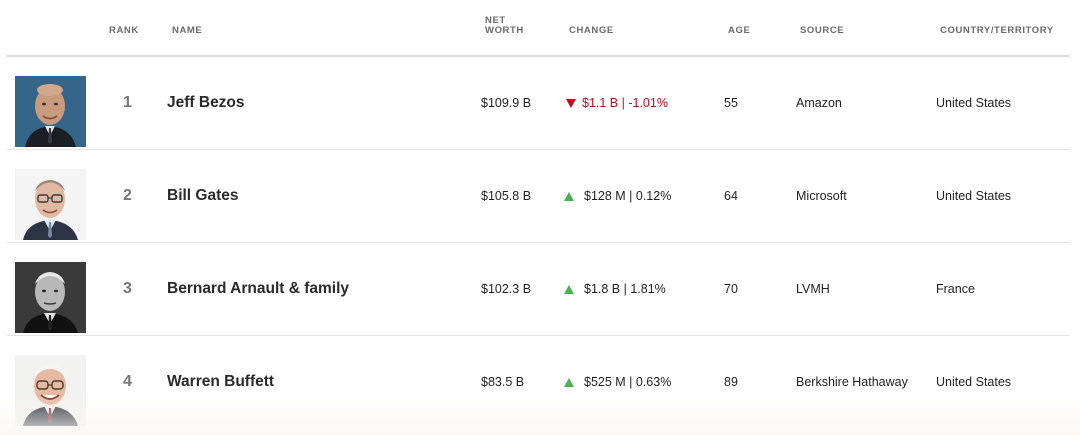 The image size is (1080, 435). What do you see at coordinates (852, 382) in the screenshot?
I see `source-value: Berkshire Hathaway` at bounding box center [852, 382].